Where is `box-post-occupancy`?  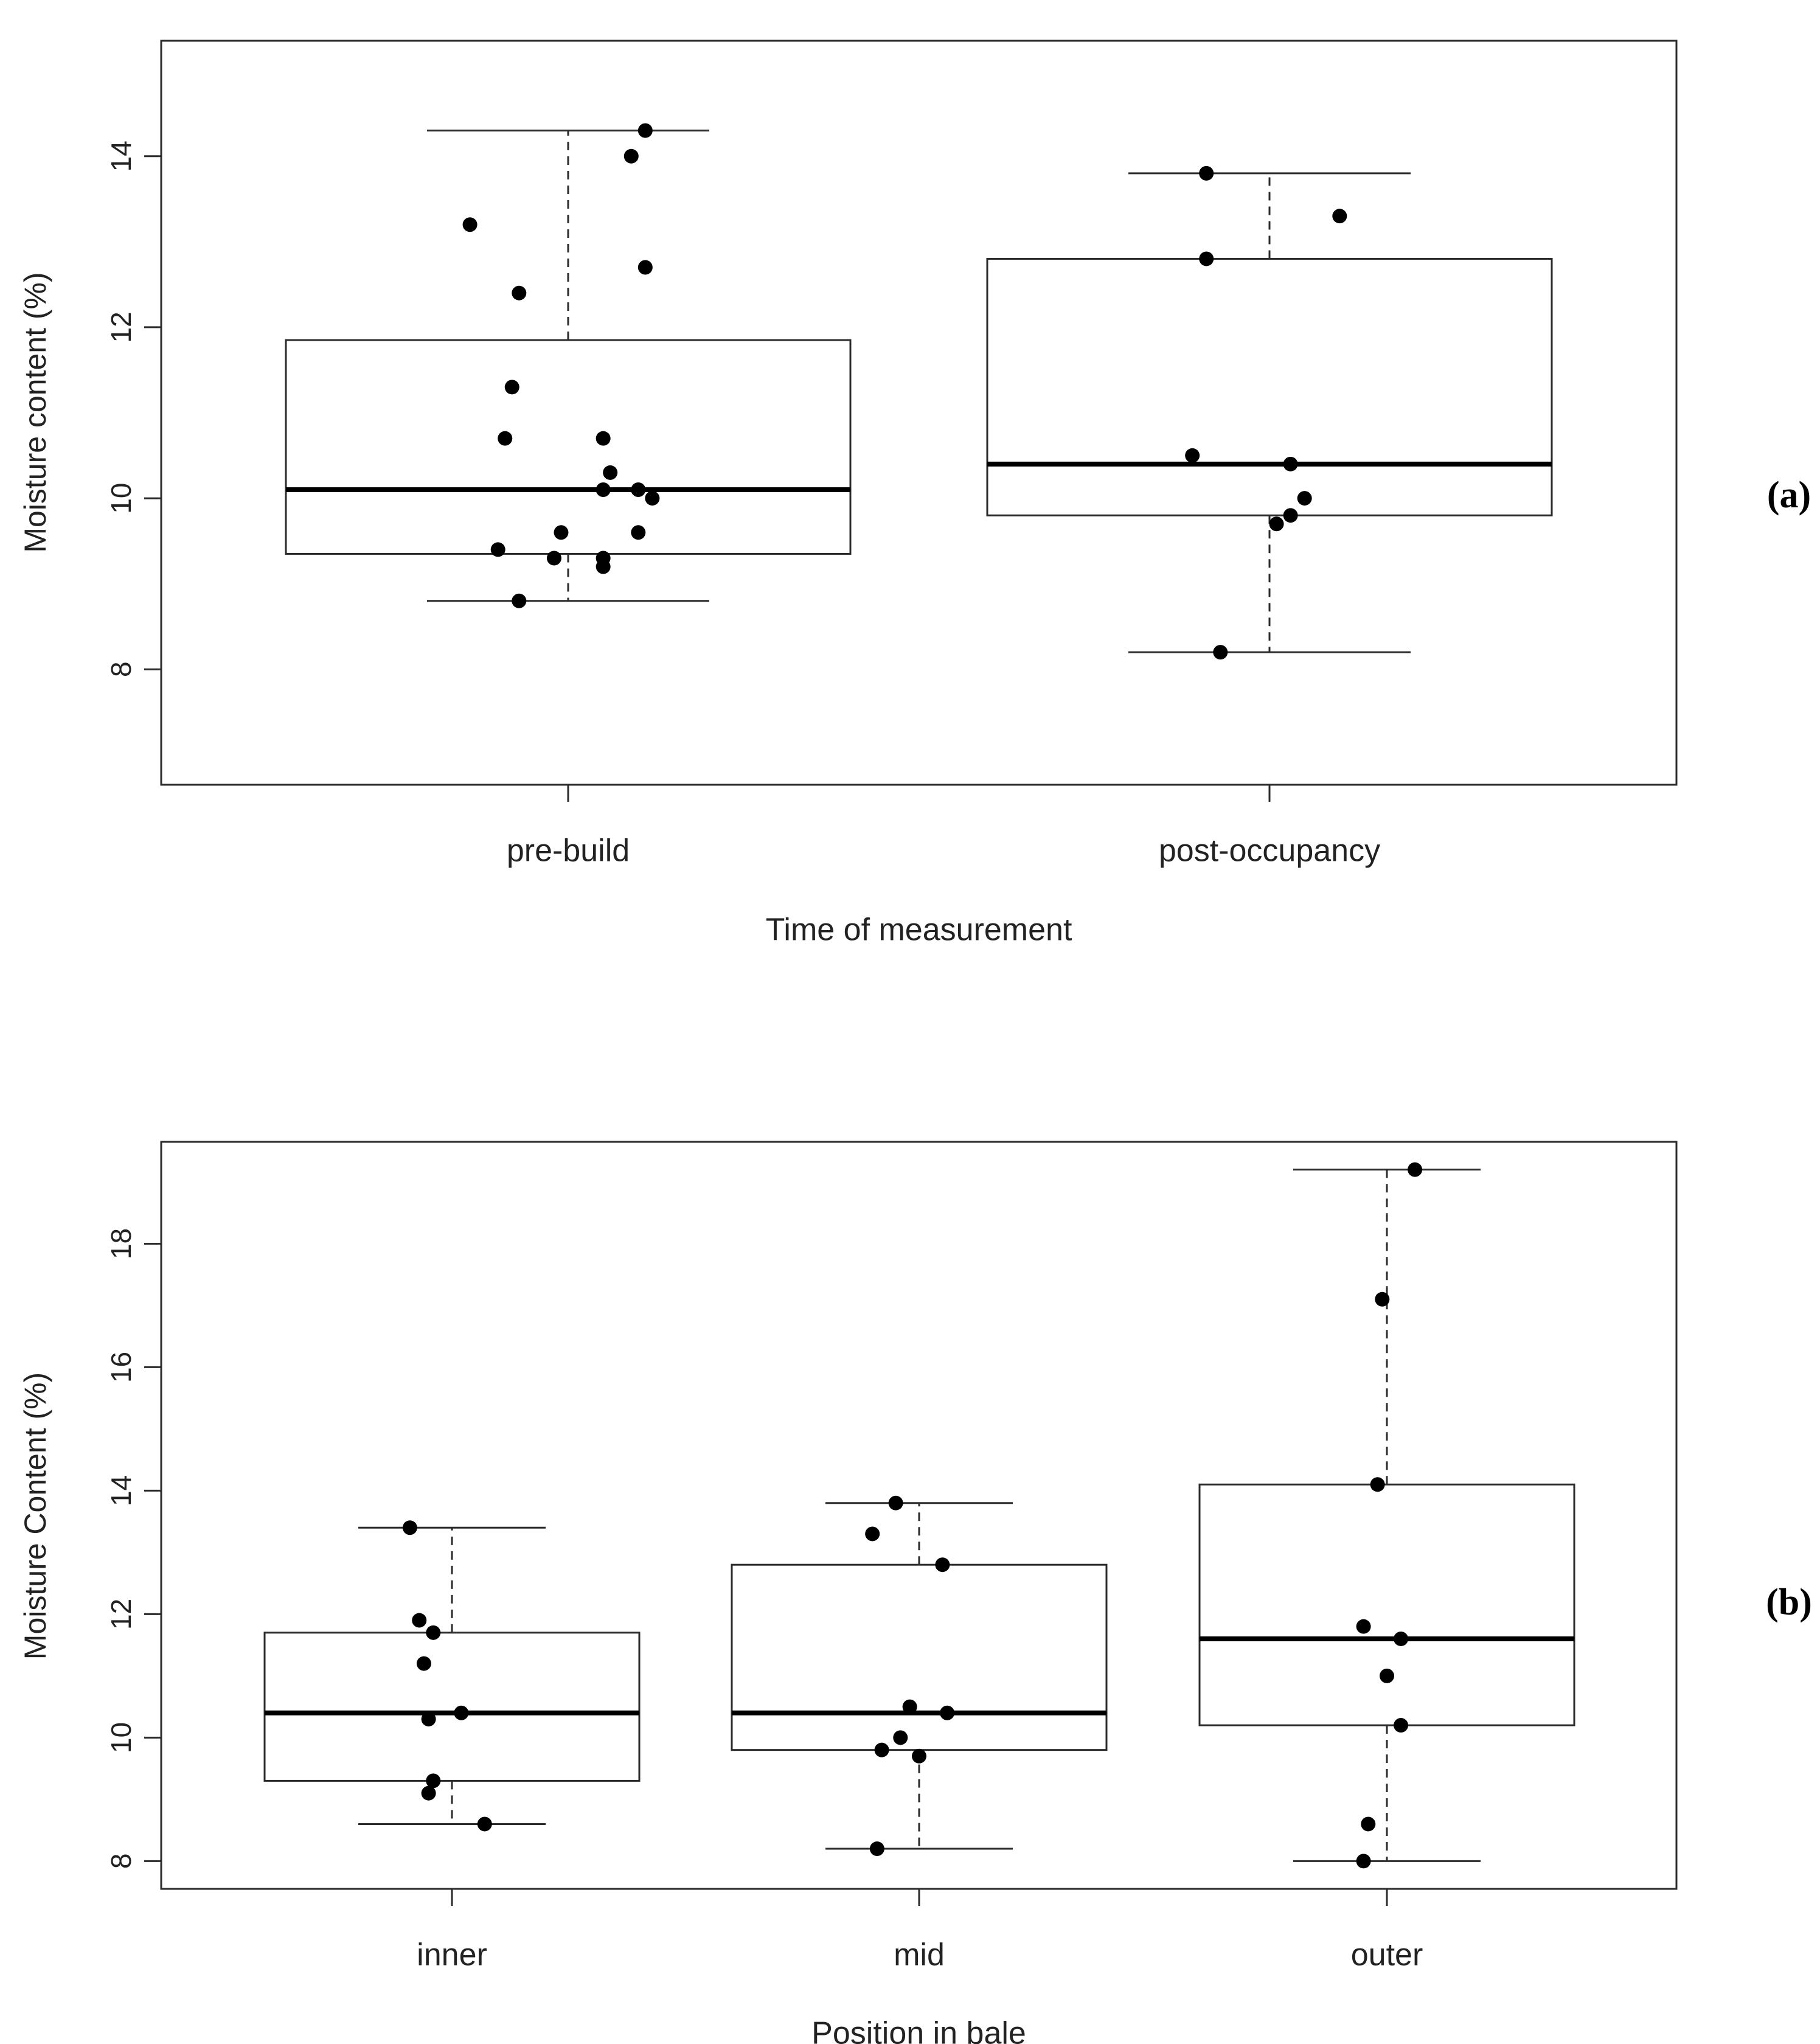 box-post-occupancy is located at coordinates (1269, 412).